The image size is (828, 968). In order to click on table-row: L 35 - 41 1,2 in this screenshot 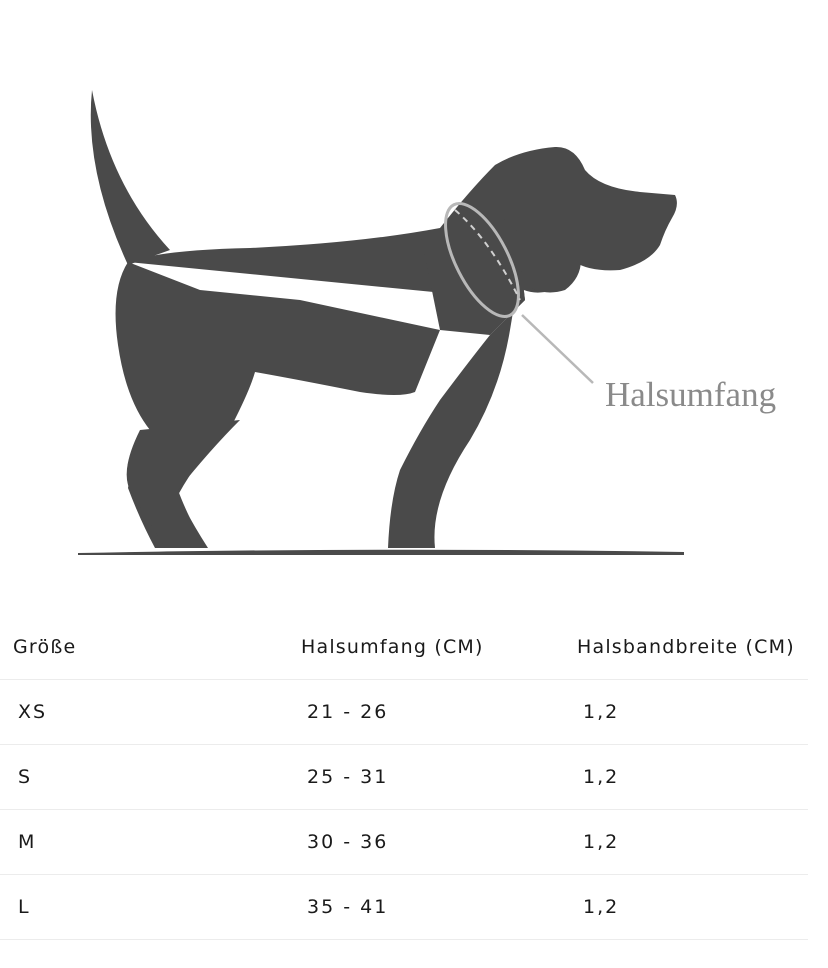, I will do `click(404, 907)`.